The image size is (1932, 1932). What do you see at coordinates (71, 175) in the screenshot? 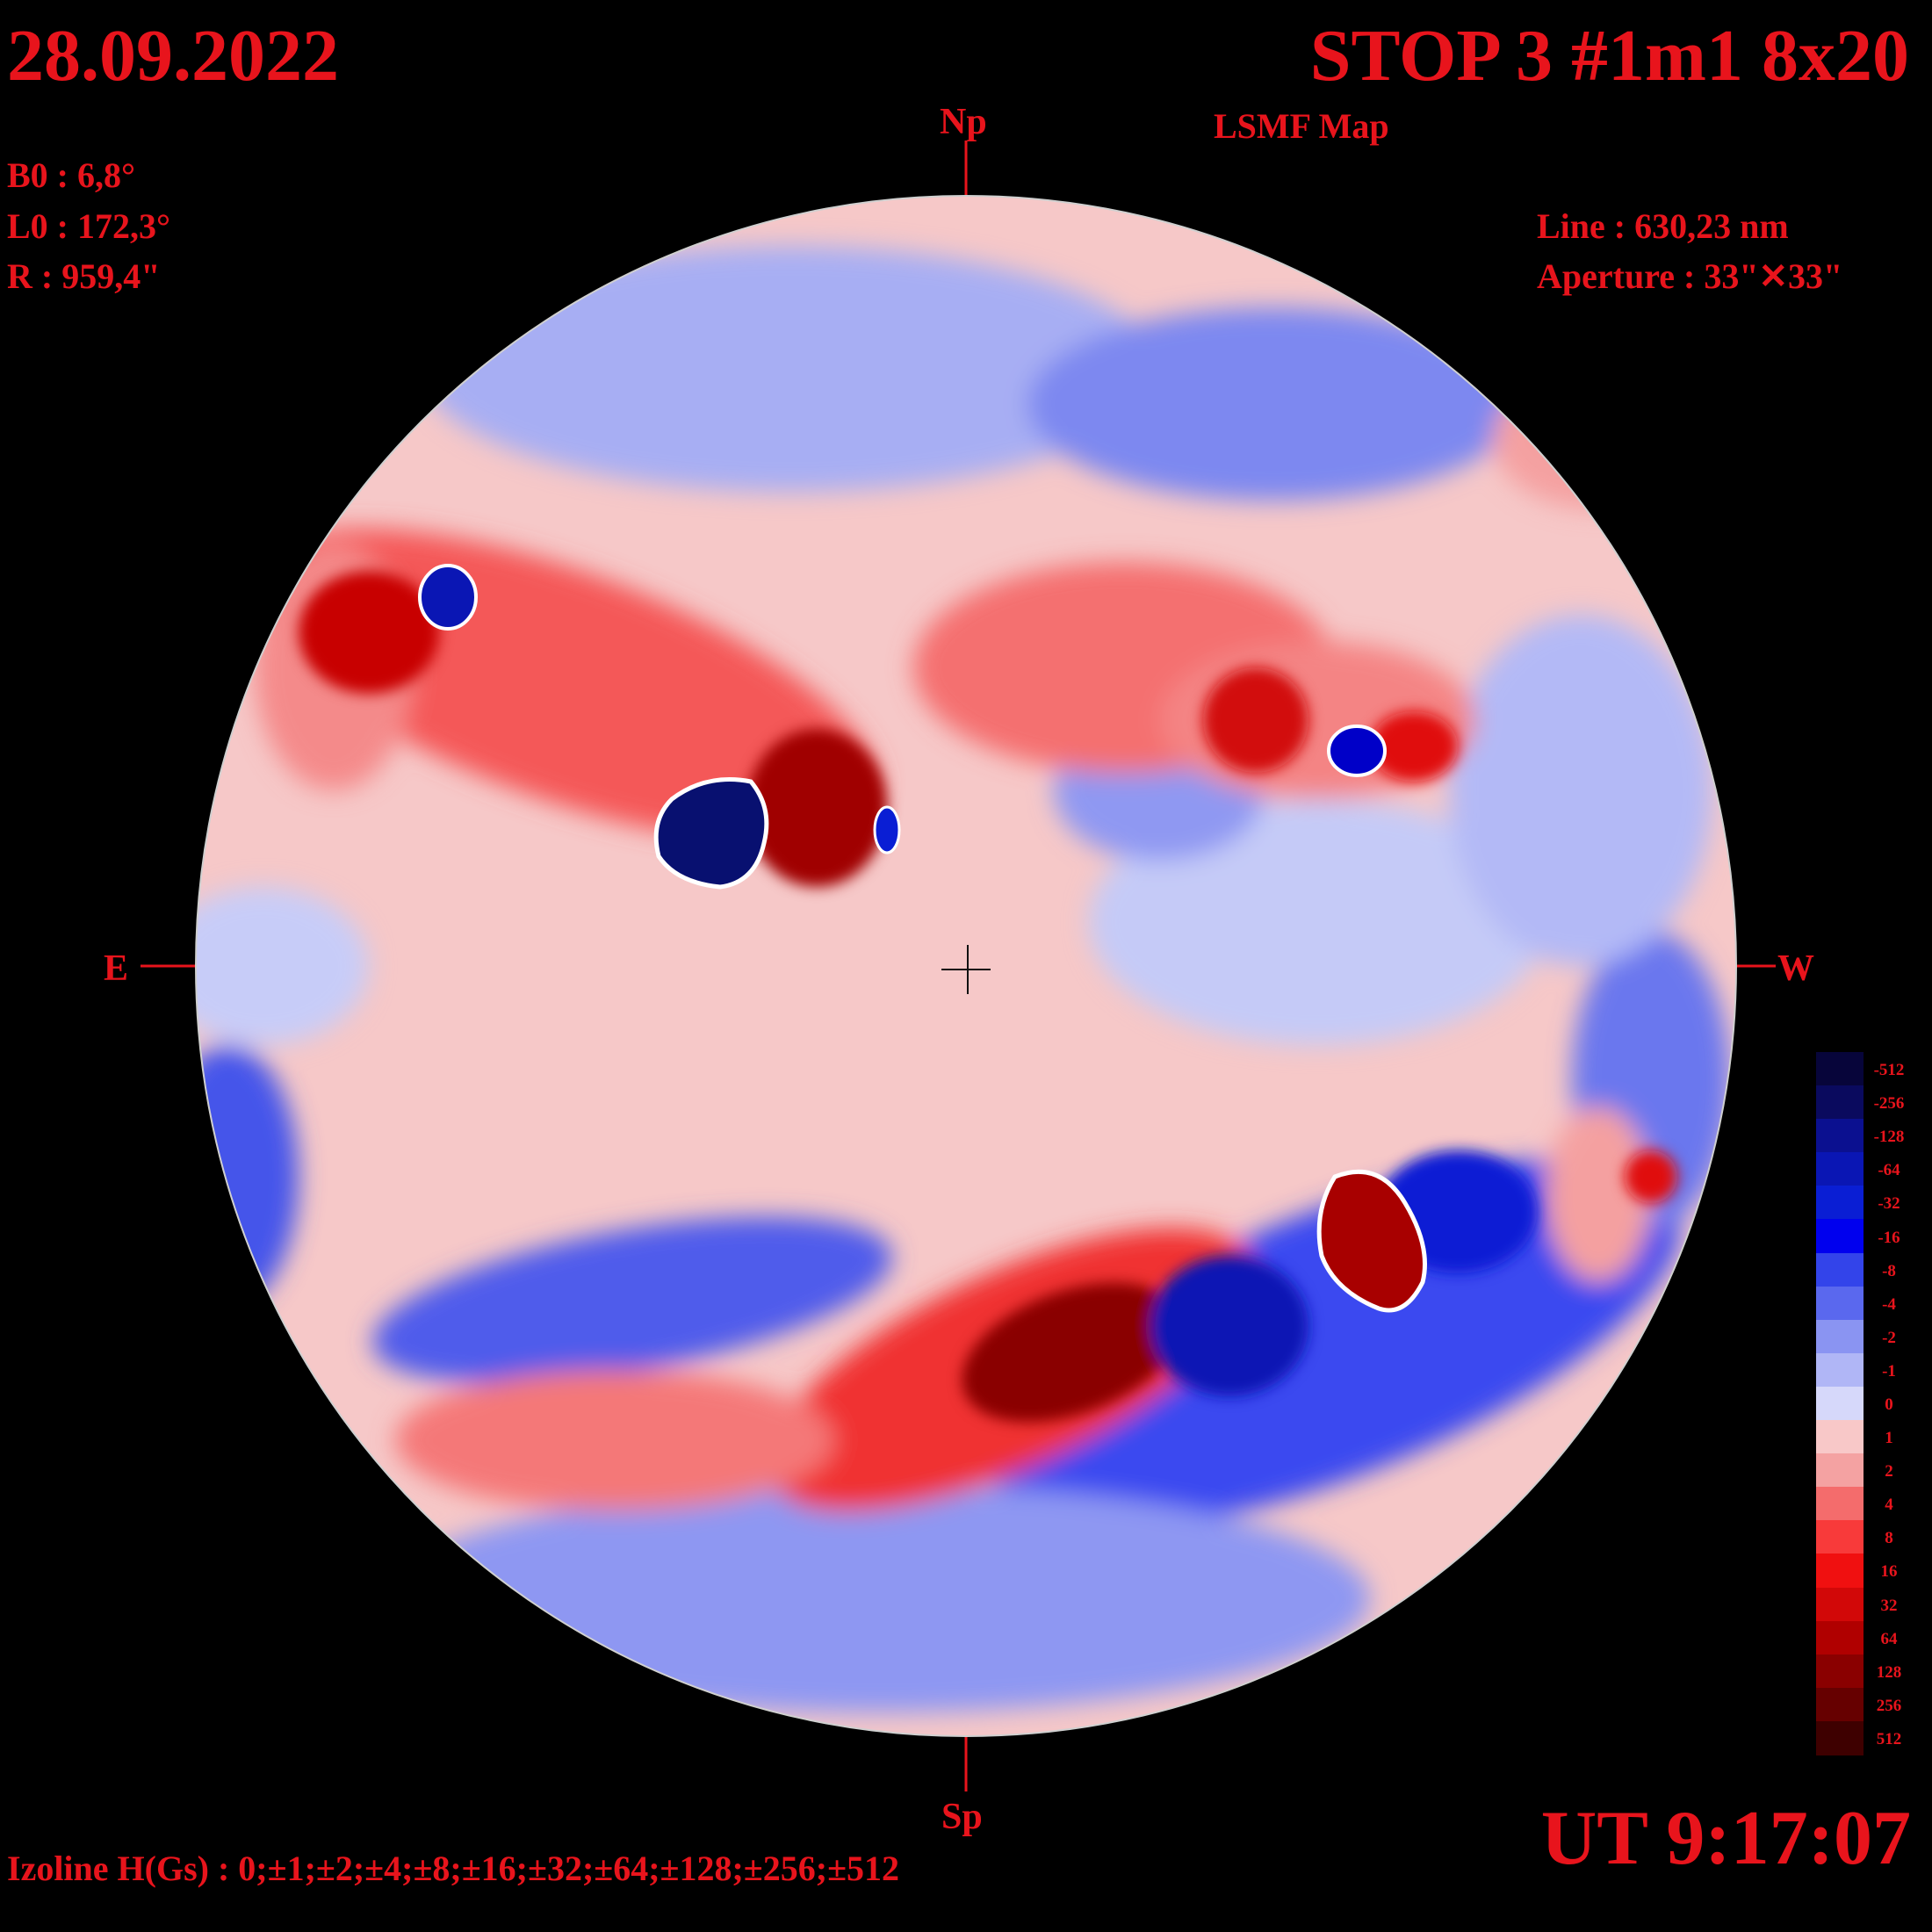
I see `b0-value: B0 : 6,8°` at bounding box center [71, 175].